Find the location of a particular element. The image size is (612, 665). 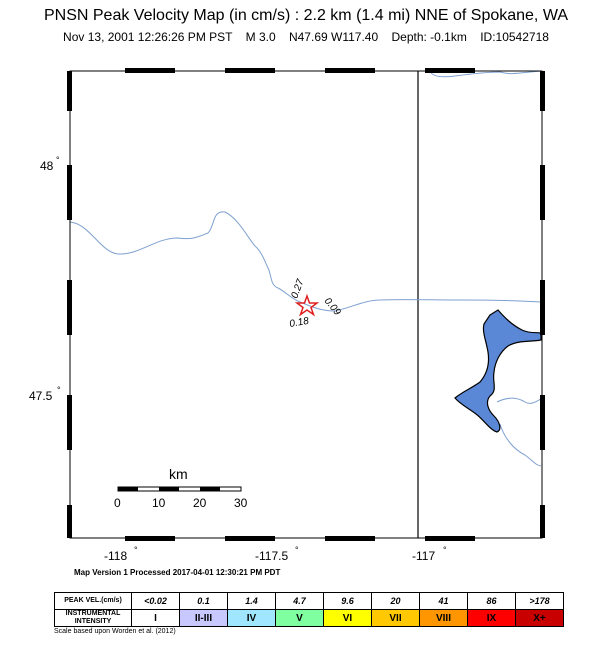

event-date: Nov 13, 2001 12:26:26 PM PST is located at coordinates (148, 37).